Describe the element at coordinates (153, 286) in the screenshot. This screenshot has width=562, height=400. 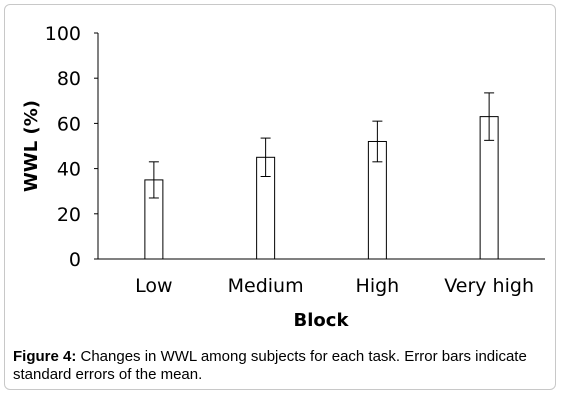
I see `x-tick-label: Low` at that location.